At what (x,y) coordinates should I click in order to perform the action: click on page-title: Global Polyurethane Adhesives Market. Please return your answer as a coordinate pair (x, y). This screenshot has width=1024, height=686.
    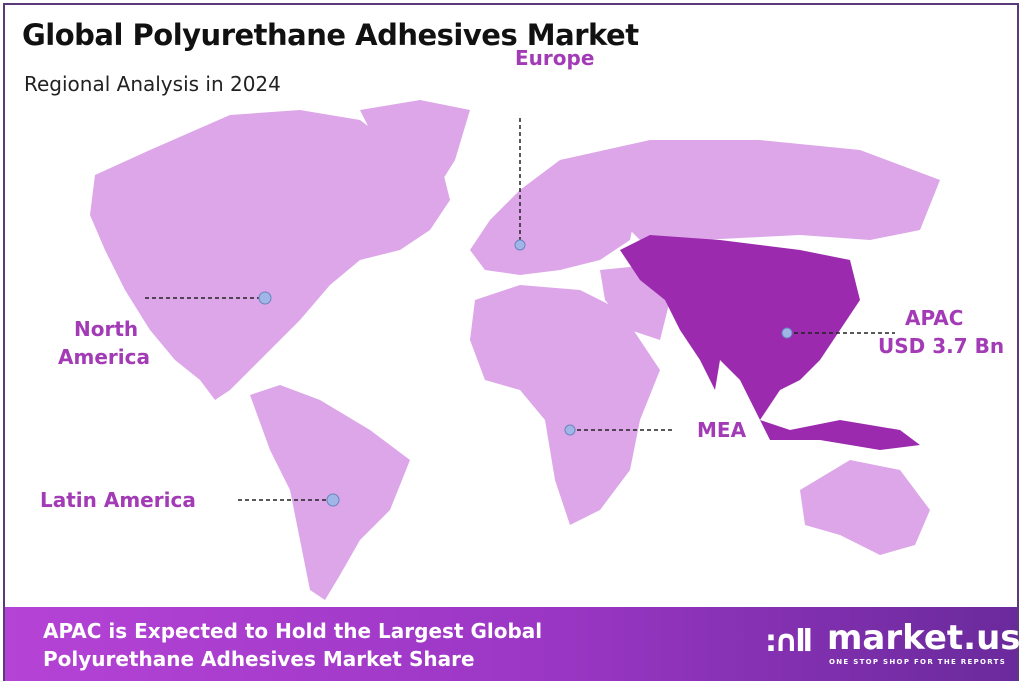
    Looking at the image, I should click on (330, 35).